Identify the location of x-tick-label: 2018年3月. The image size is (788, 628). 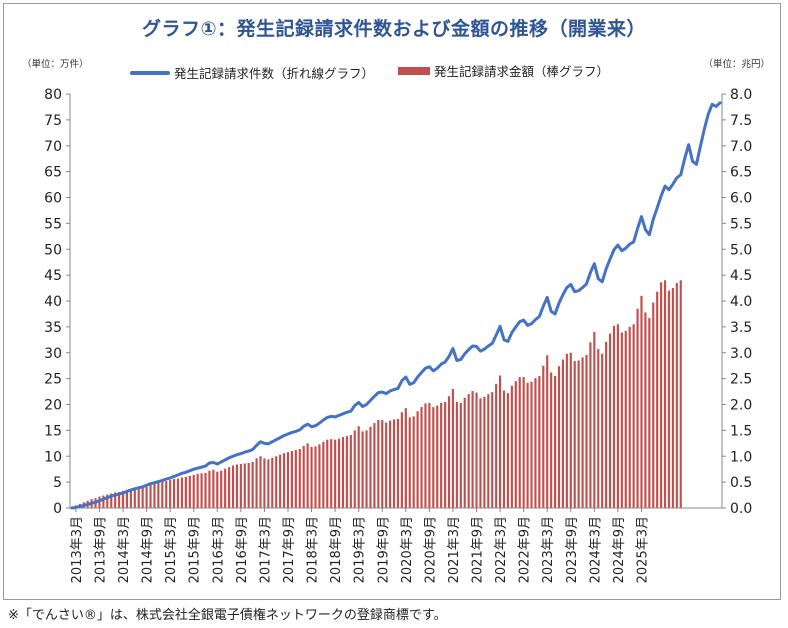
(313, 549).